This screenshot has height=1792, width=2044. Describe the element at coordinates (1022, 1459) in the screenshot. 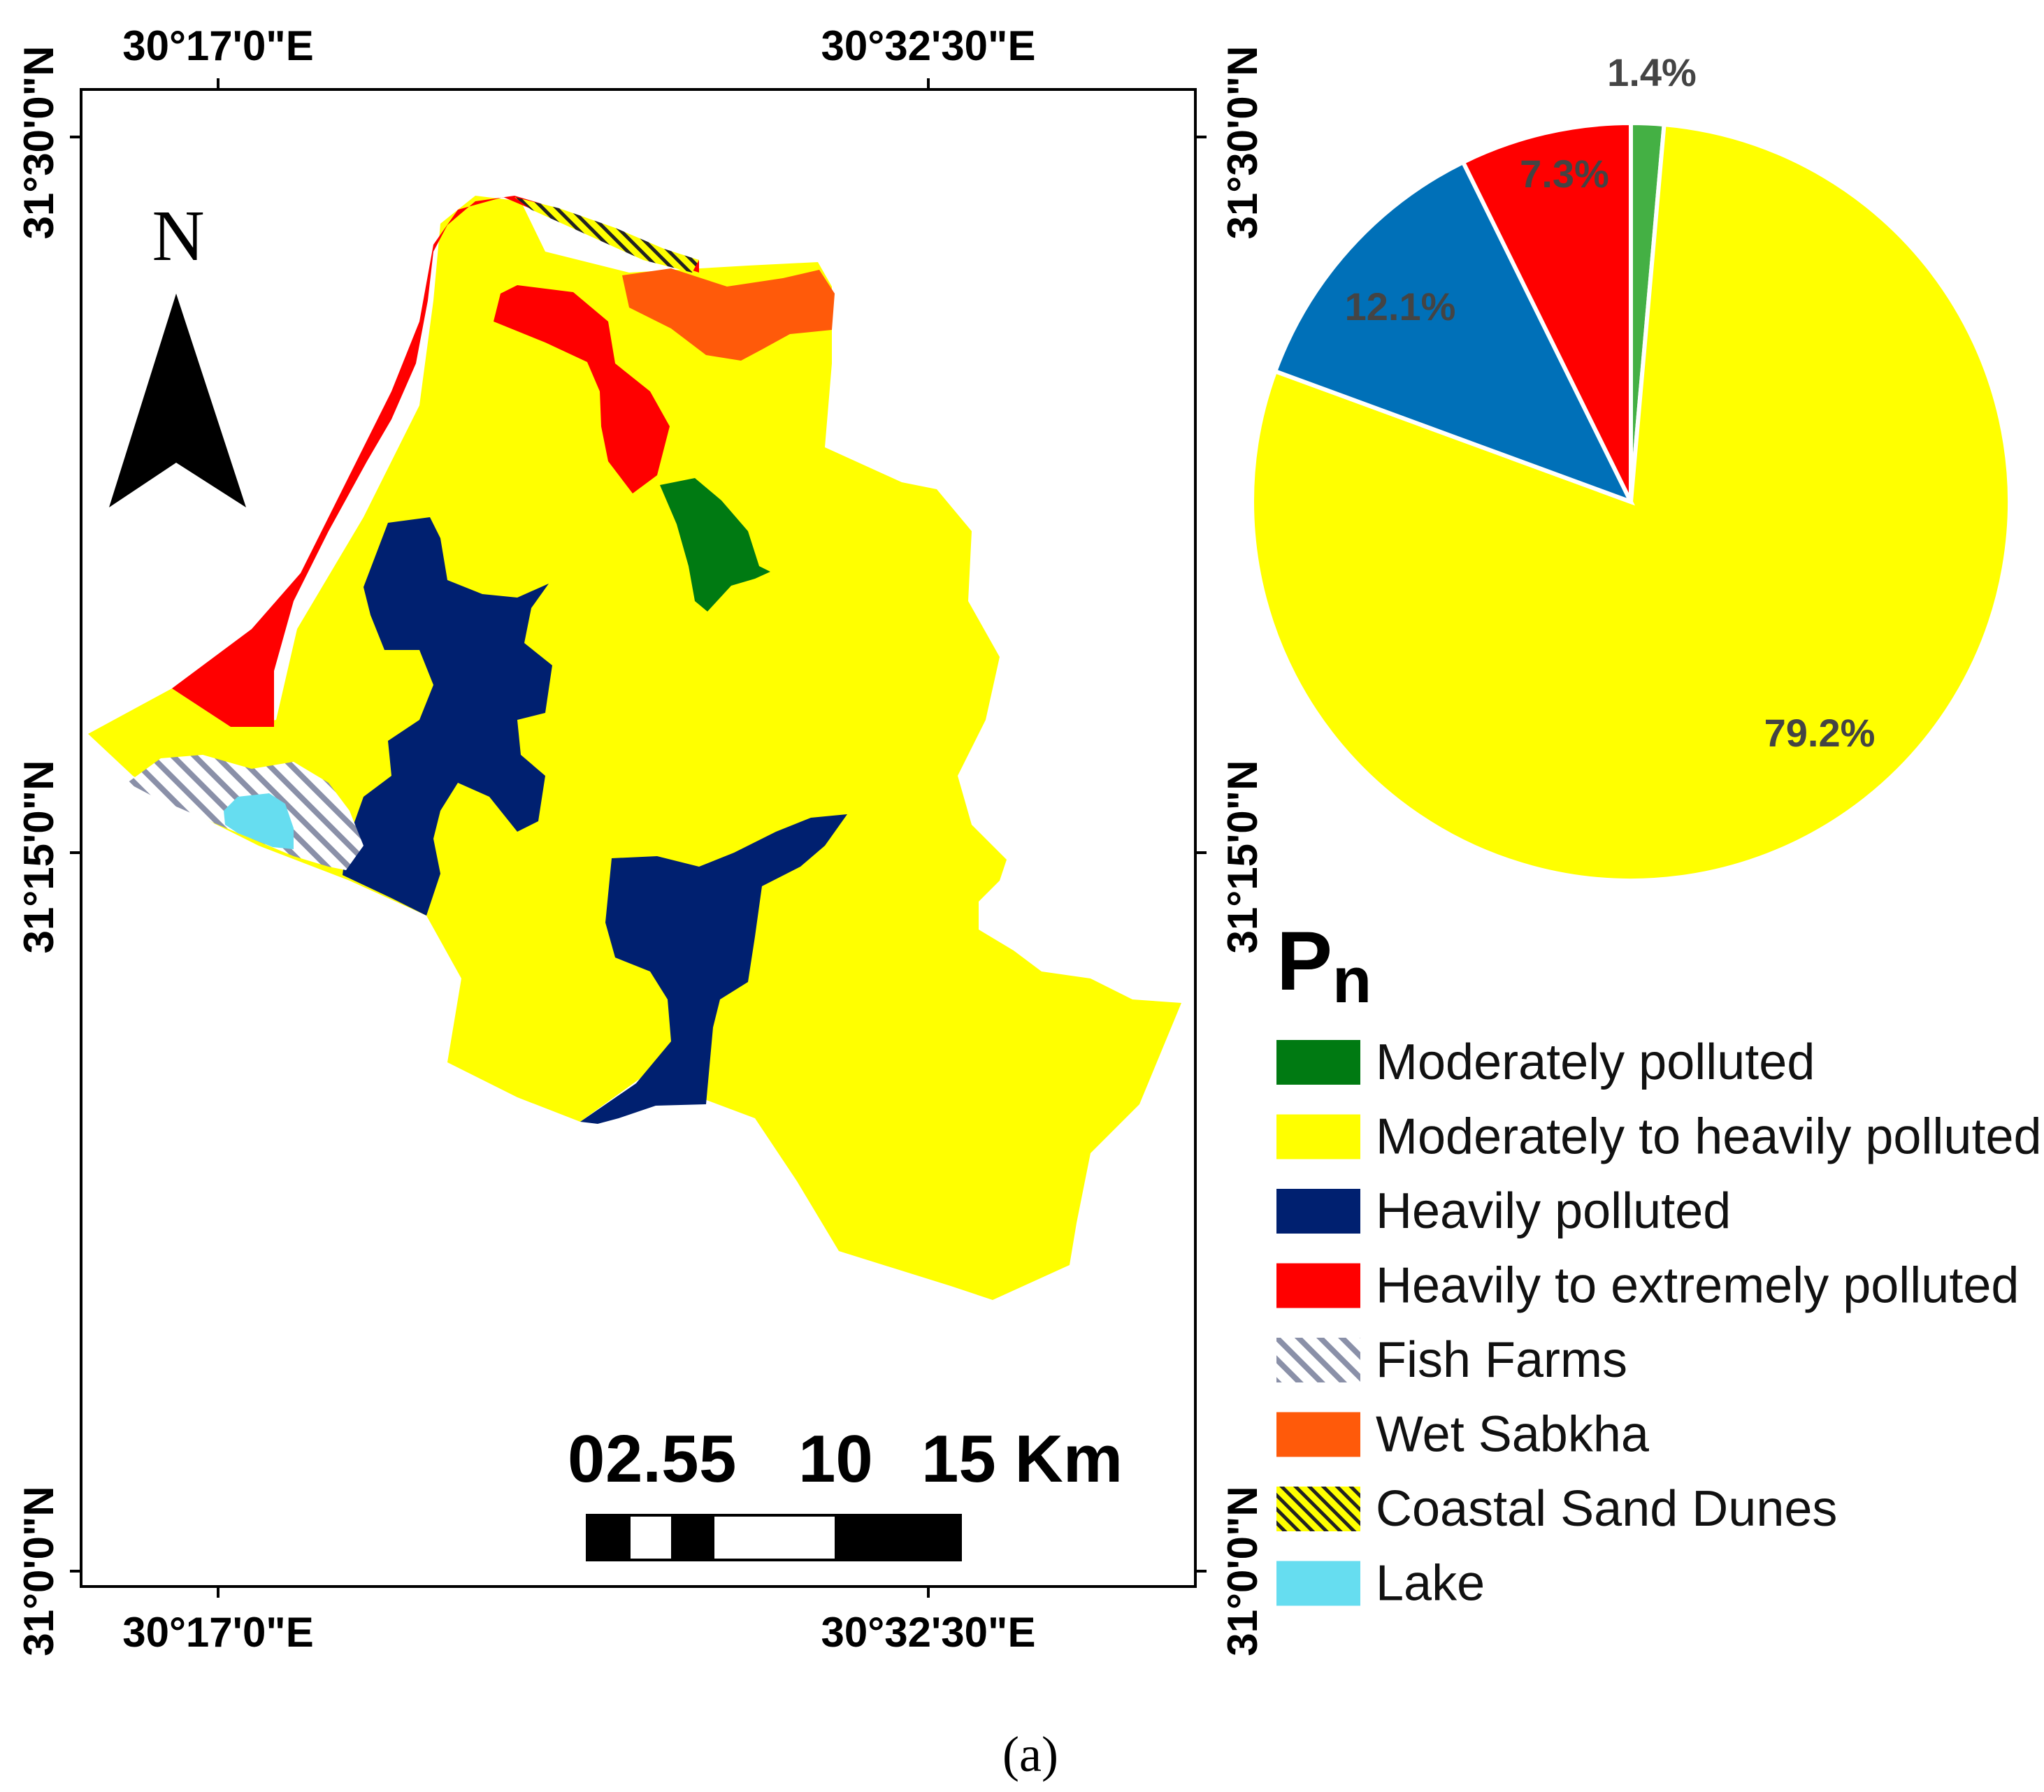

I see `scale-label-15km: 15 Km` at that location.